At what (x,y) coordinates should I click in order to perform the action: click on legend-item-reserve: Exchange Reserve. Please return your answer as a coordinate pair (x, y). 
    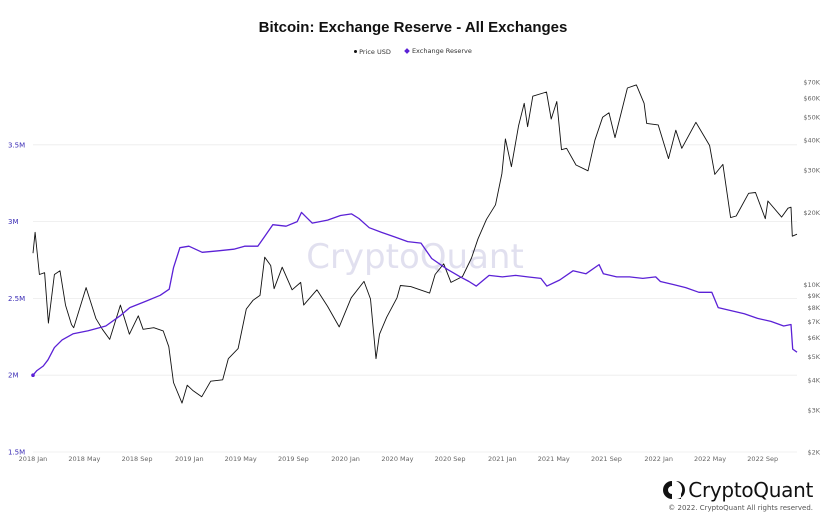
    Looking at the image, I should click on (438, 51).